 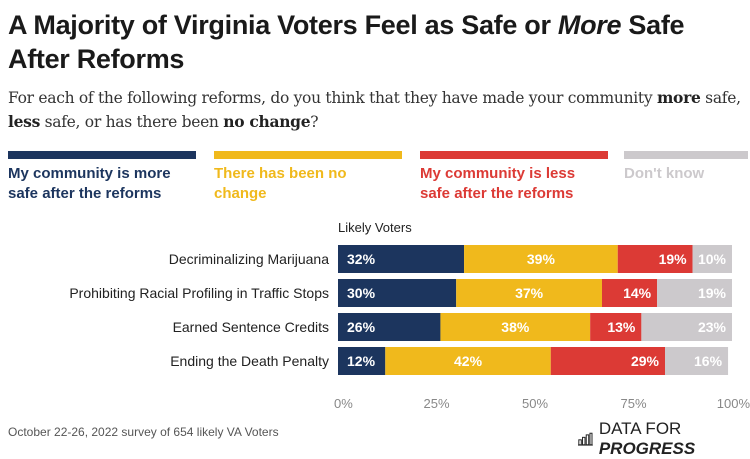 I want to click on x-tick-label: 25%, so click(x=436, y=403).